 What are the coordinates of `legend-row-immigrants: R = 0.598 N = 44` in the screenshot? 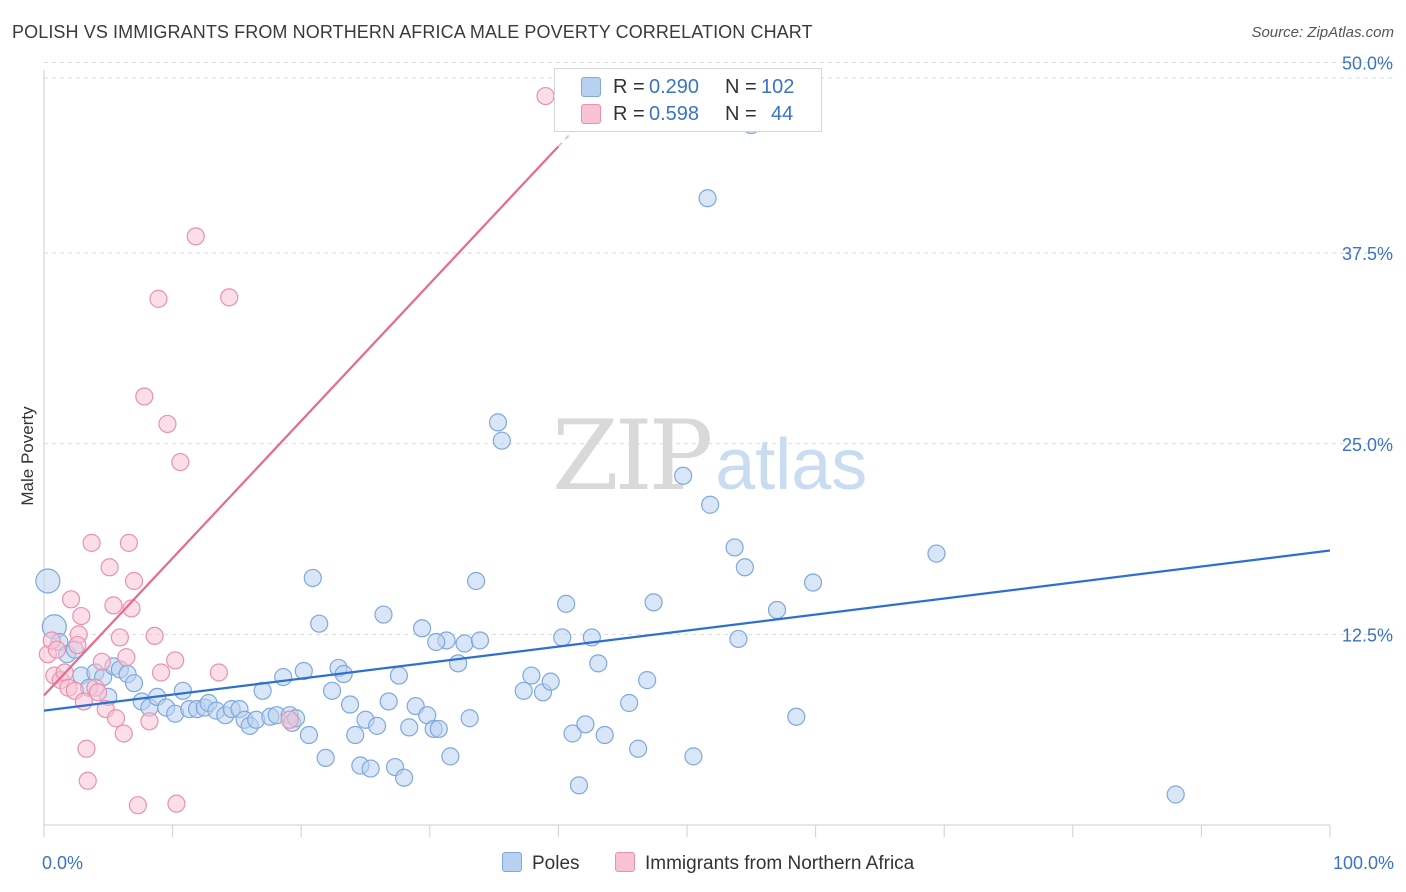 It's located at (688, 114).